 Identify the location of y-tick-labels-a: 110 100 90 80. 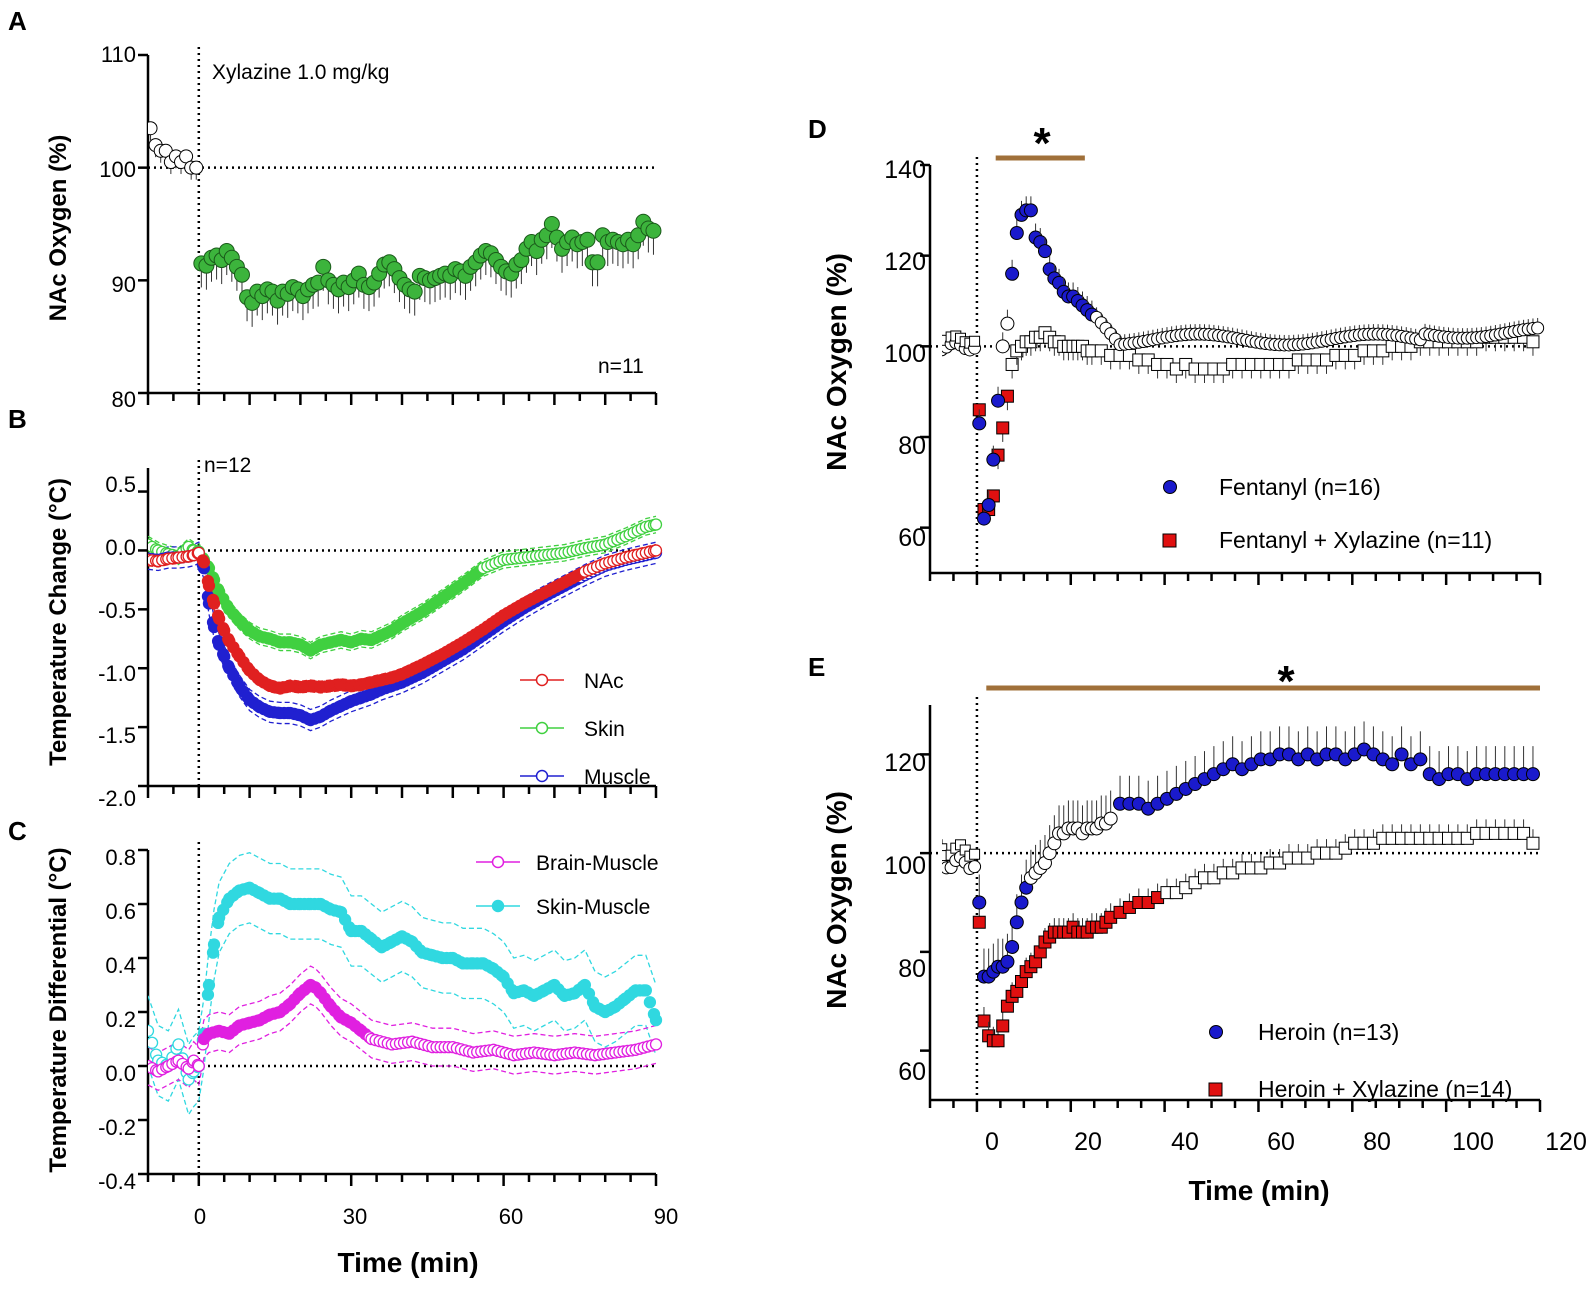
(117, 227).